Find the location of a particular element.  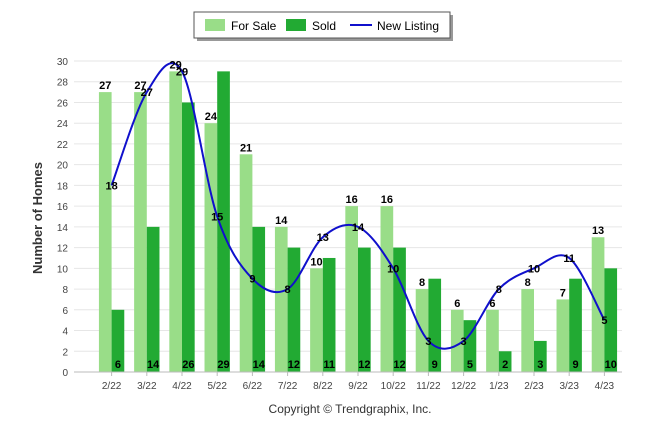

legend-label-for-sale: For Sale is located at coordinates (254, 26).